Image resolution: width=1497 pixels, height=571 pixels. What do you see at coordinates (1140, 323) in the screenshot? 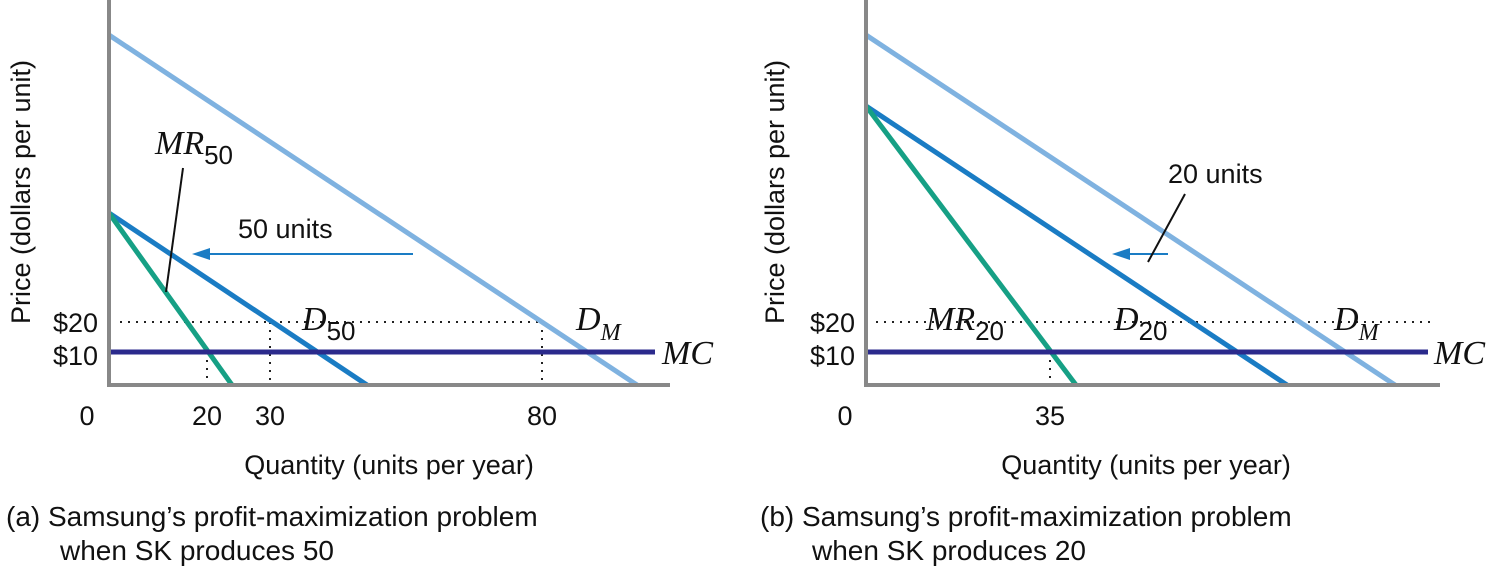
I see `d-label-b: D20` at bounding box center [1140, 323].